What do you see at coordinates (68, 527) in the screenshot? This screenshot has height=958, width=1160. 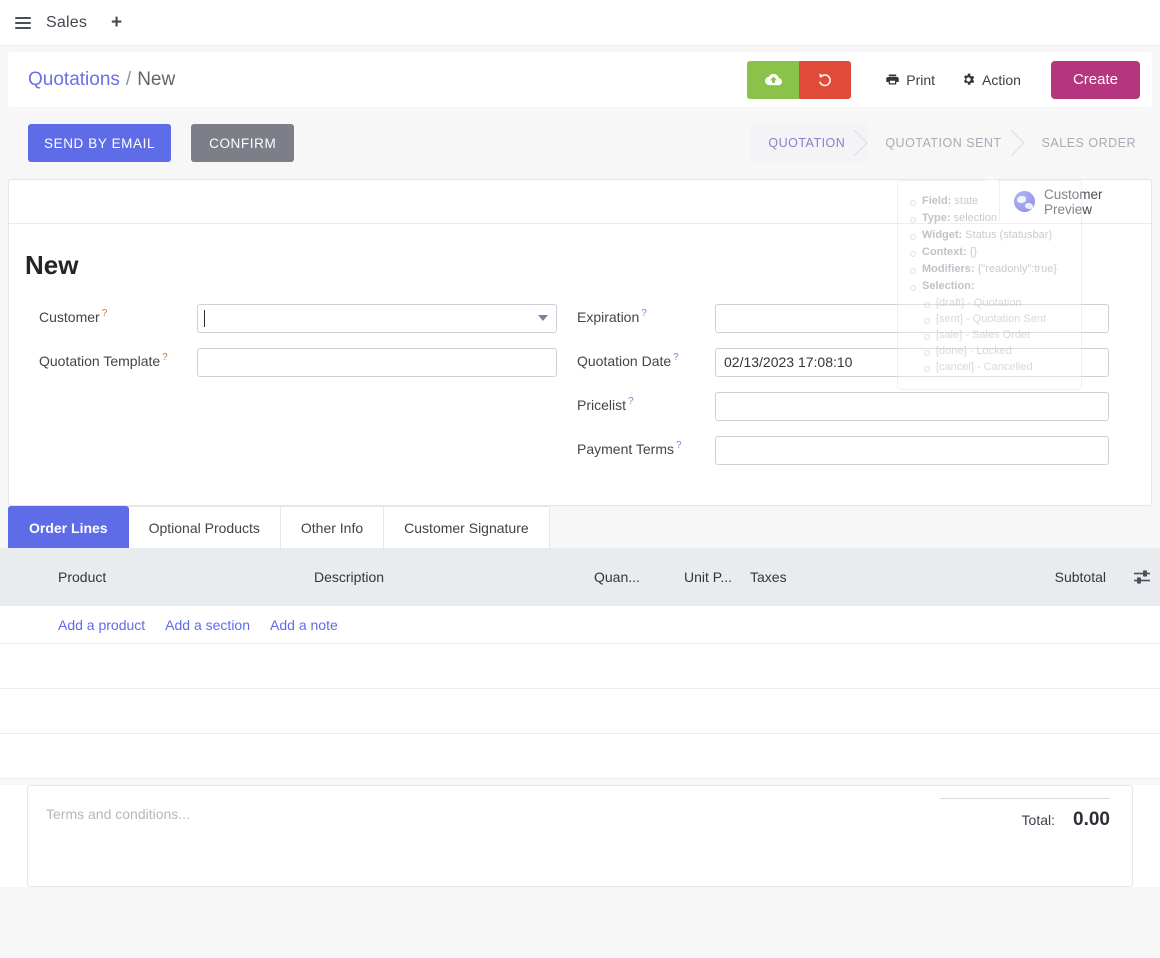 I see `tab-order-lines: Order Lines` at bounding box center [68, 527].